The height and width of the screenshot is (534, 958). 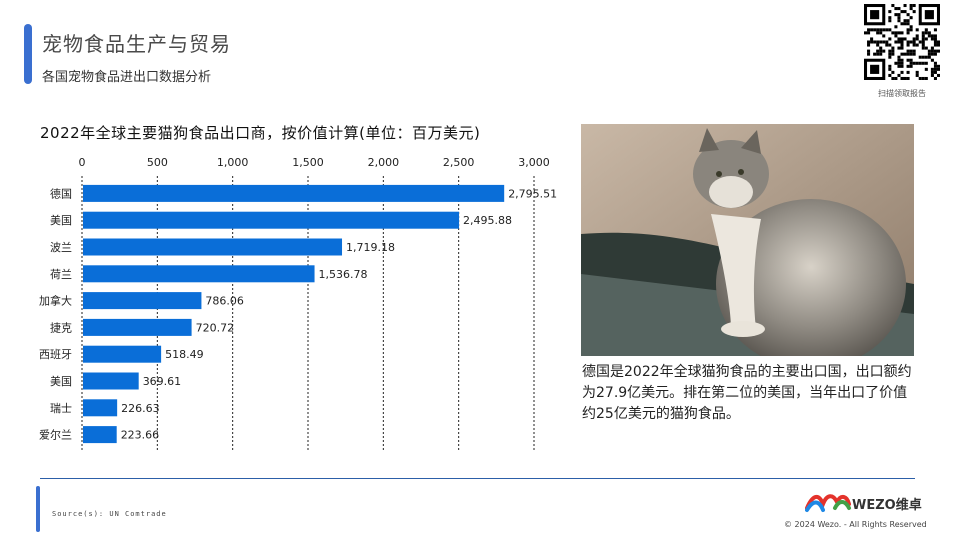 I want to click on source-text: Source(s): UN Comtrade, so click(x=109, y=514).